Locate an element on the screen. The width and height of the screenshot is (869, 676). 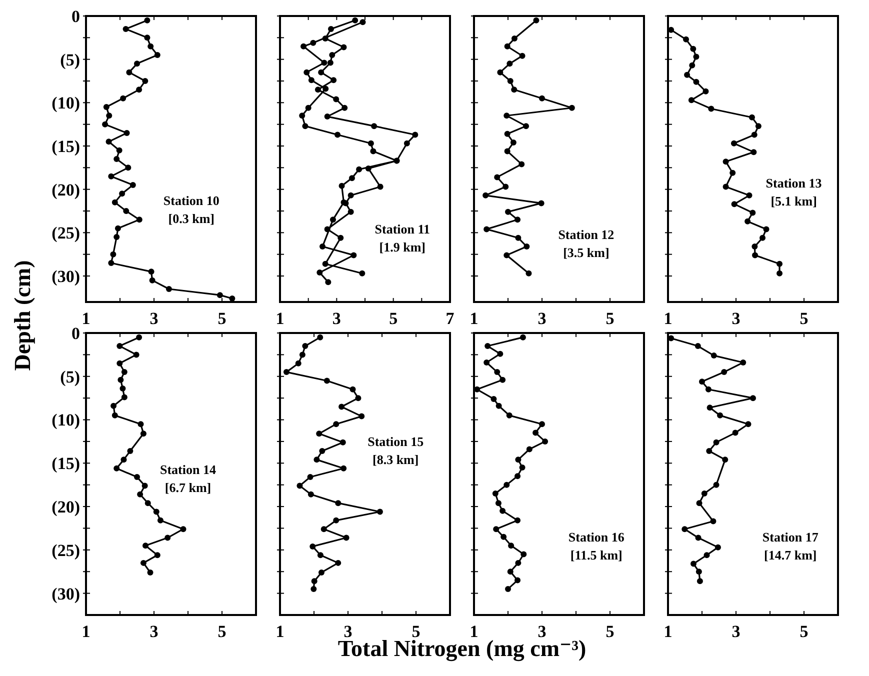
annotation: [8.3 km] is located at coordinates (395, 459).